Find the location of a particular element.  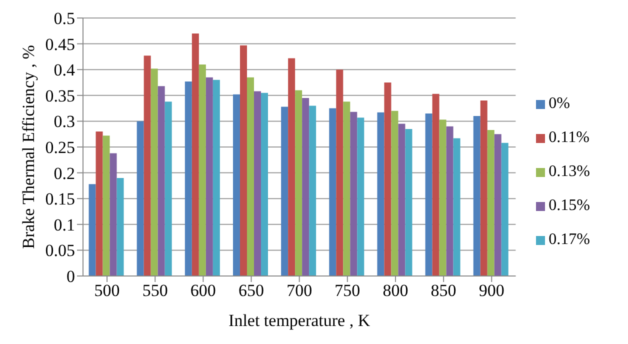

y-tick-label: 0.15 is located at coordinates (60, 199).